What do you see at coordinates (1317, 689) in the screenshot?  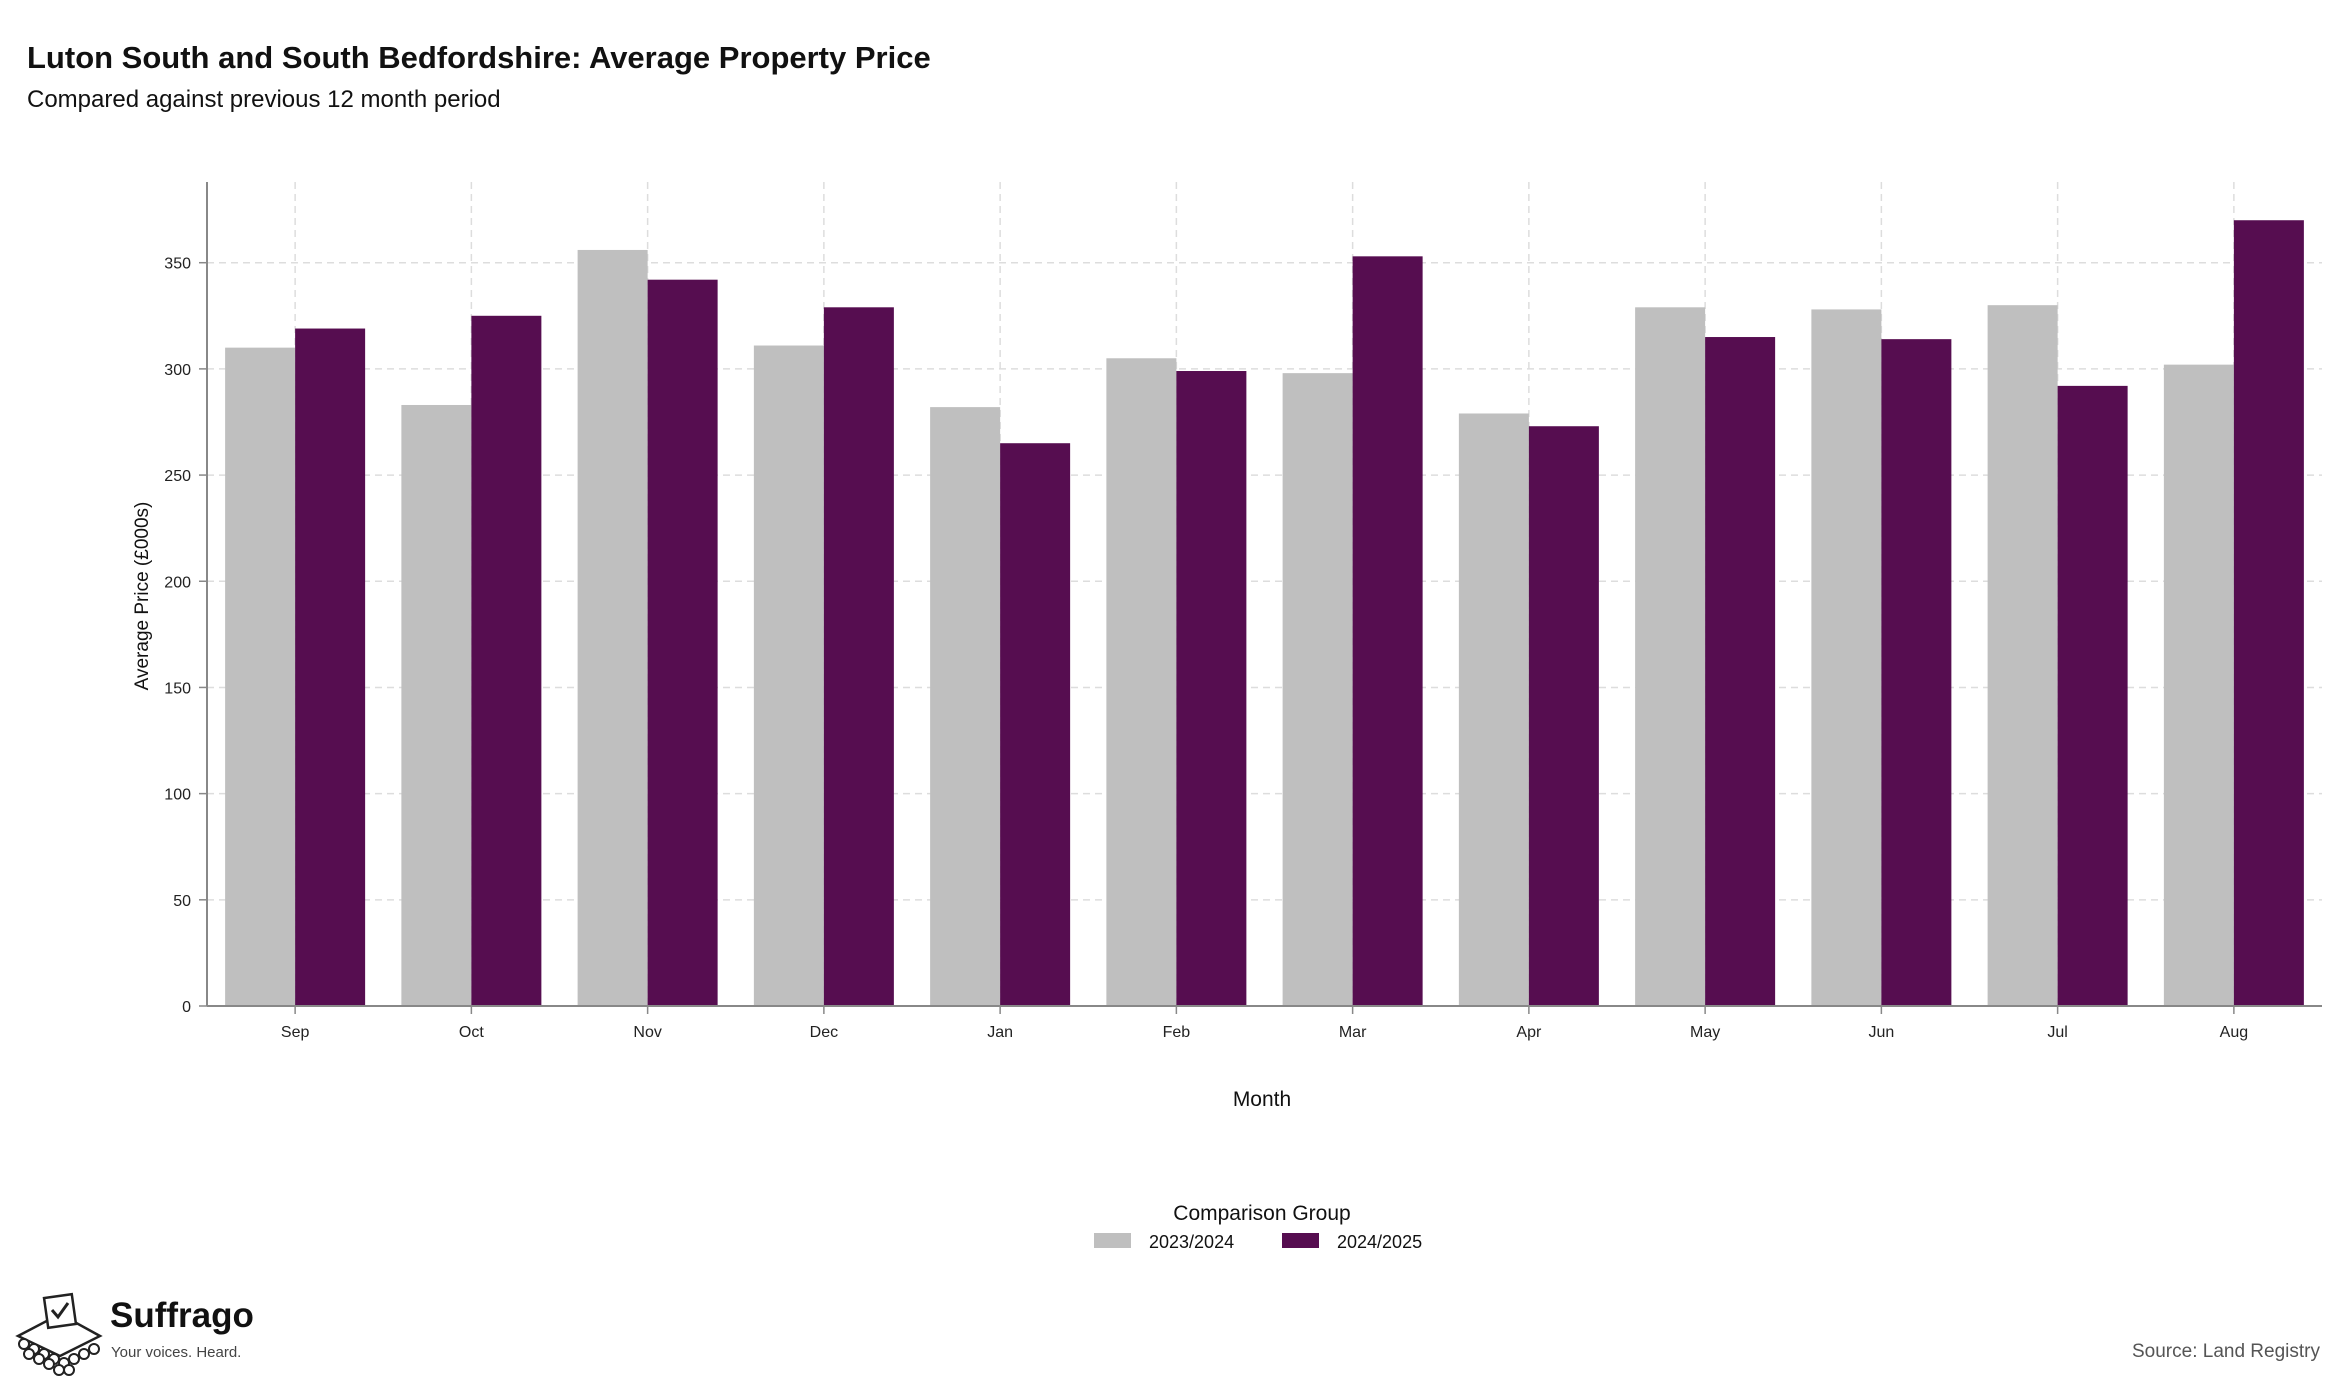 I see `bar-2023-2024-mar` at bounding box center [1317, 689].